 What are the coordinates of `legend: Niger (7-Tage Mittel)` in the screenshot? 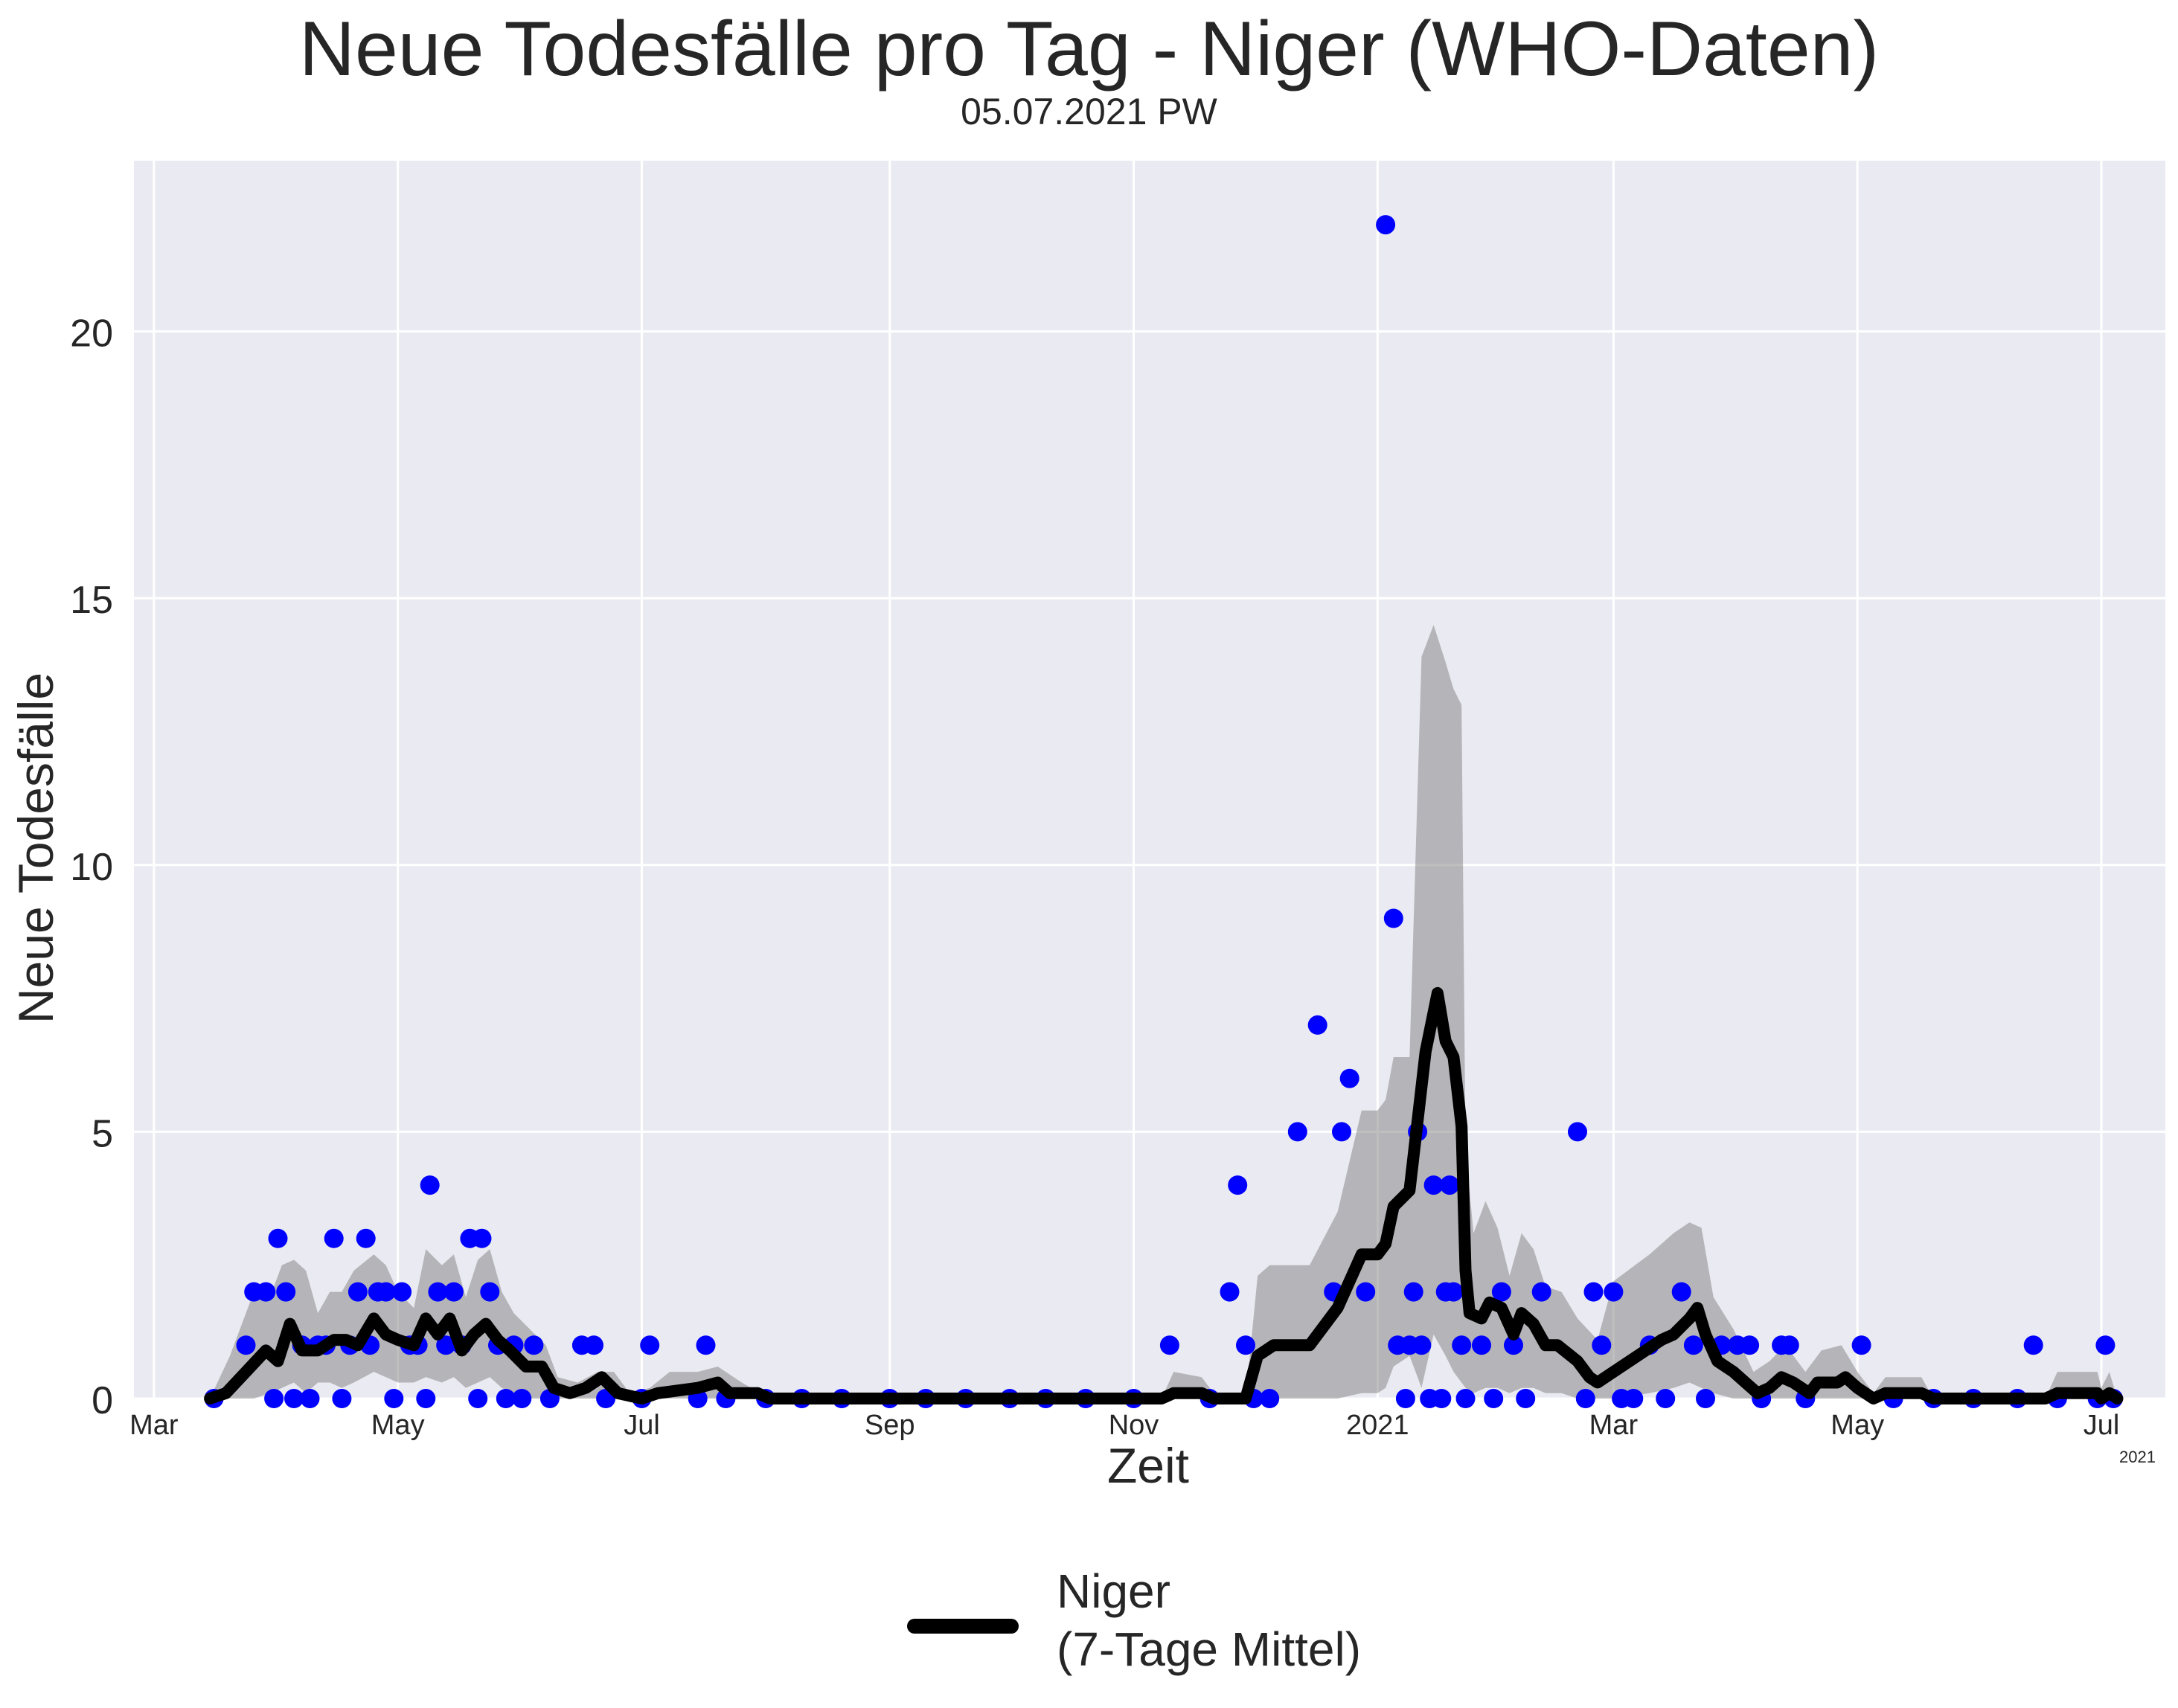 It's located at (1164, 1625).